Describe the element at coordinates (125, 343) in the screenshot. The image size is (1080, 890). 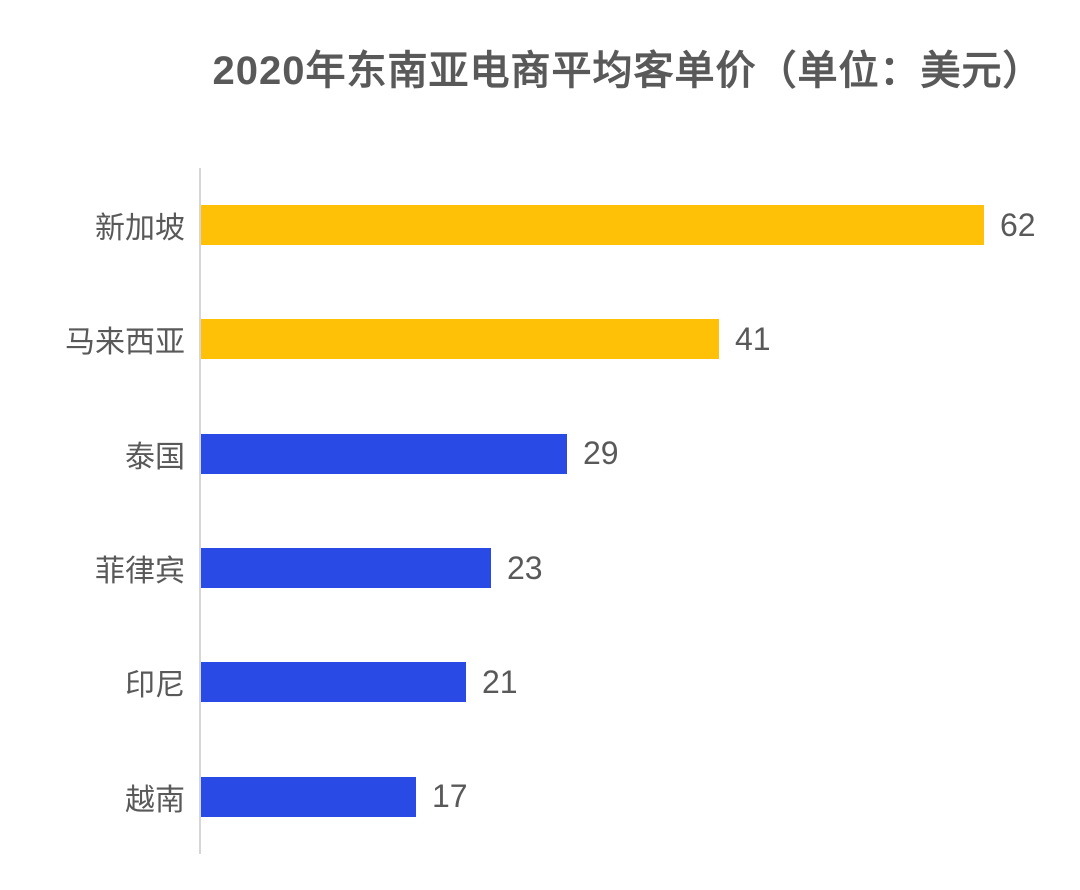
I see `category-label: 马来西亚` at that location.